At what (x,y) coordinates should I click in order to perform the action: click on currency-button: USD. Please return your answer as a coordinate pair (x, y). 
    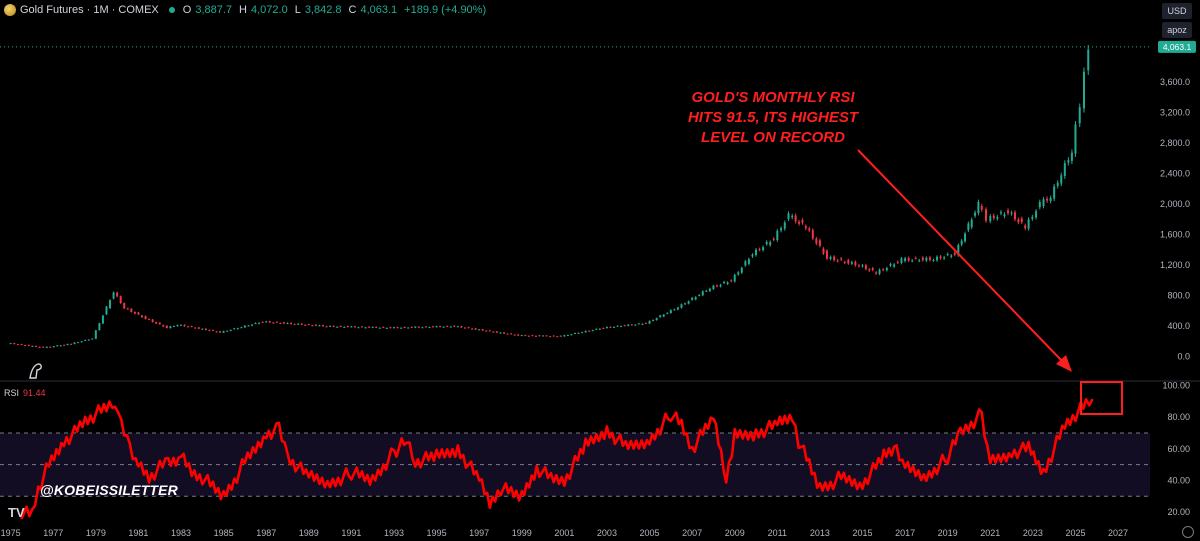
    Looking at the image, I should click on (1177, 11).